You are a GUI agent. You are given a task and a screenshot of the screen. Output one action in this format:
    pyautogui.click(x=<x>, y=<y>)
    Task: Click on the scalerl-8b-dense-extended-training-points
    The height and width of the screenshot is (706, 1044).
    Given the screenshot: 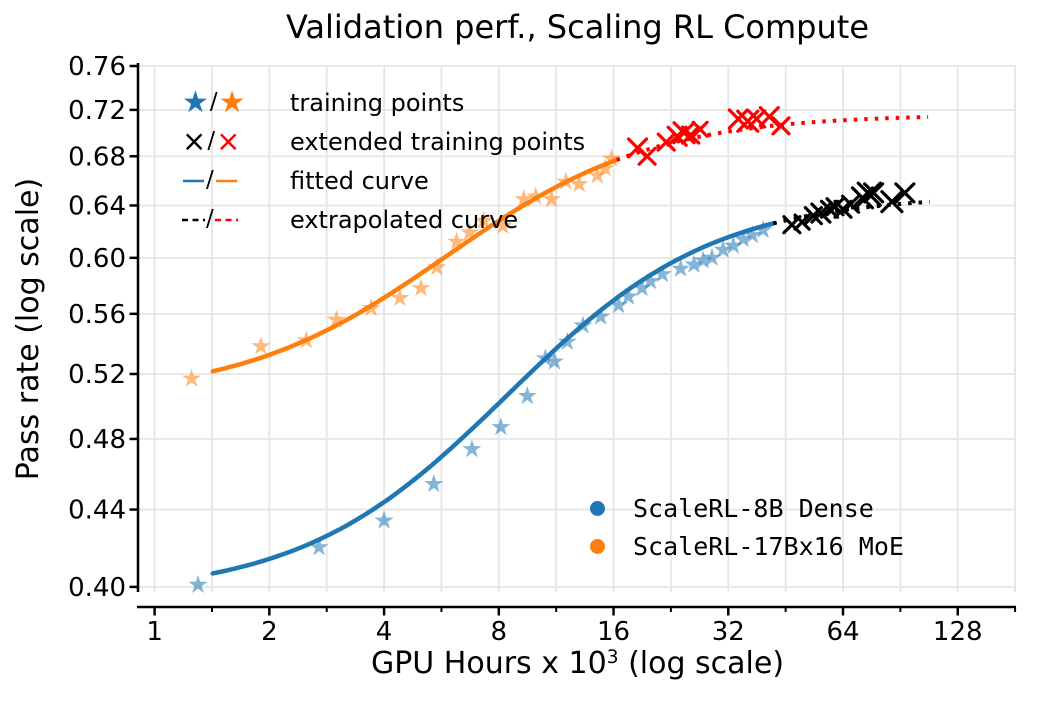 What is the action you would take?
    pyautogui.click(x=849, y=208)
    